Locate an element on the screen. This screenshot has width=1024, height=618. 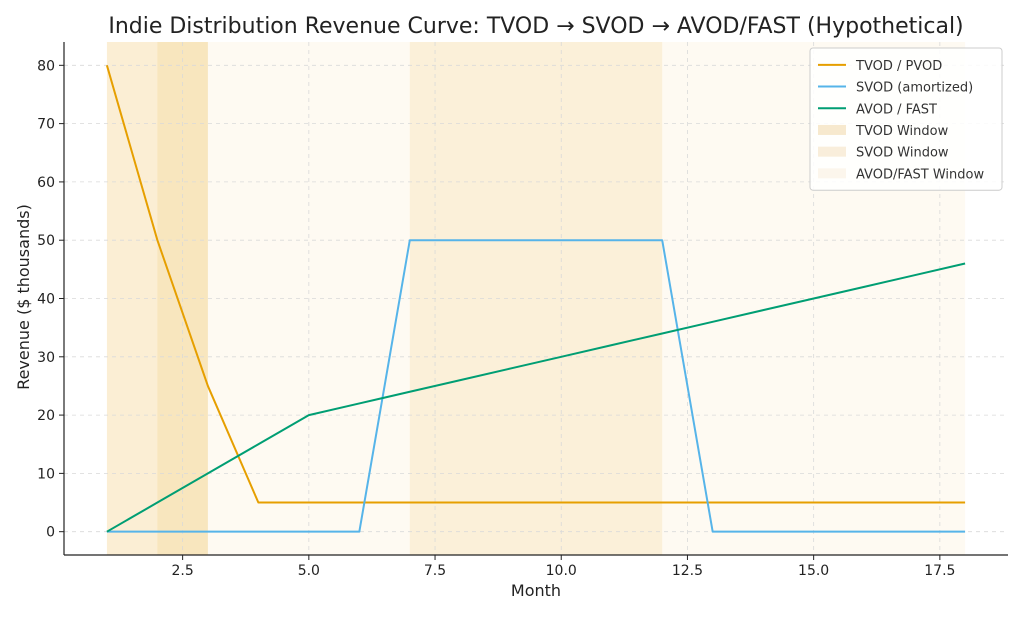
y-tick-label: 70 is located at coordinates (46, 125).